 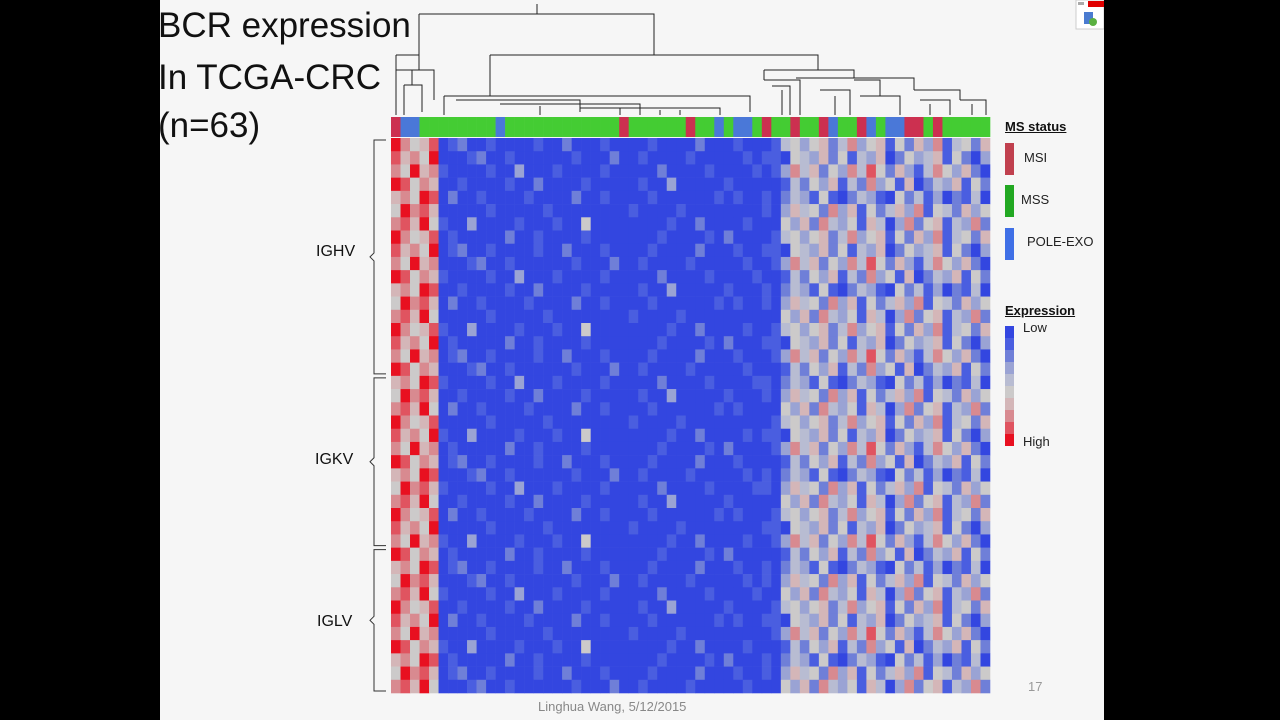 What do you see at coordinates (691, 59) in the screenshot?
I see `column-dendrogram` at bounding box center [691, 59].